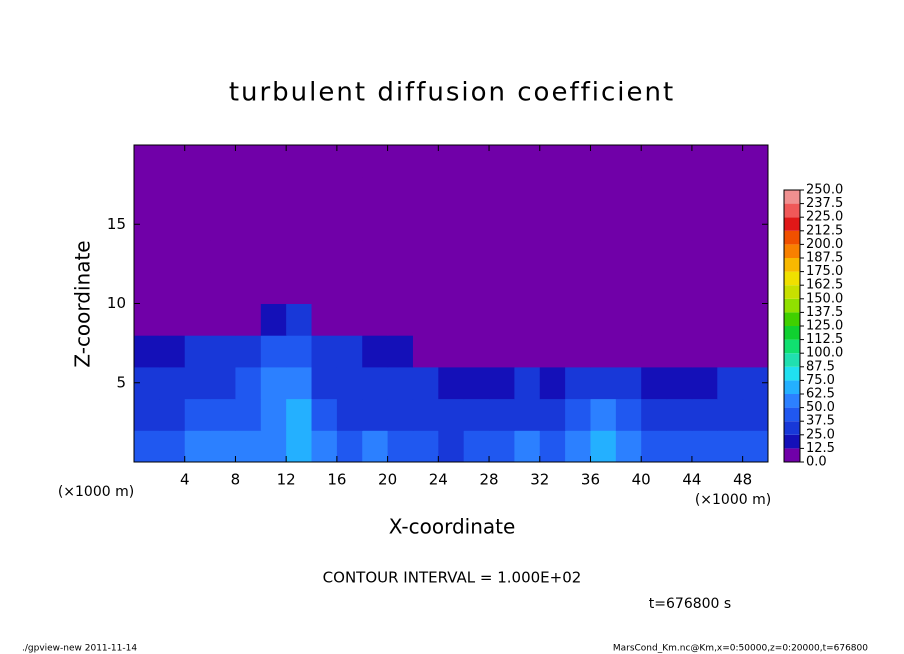 This screenshot has height=654, width=904. I want to click on colorbar-label: 175.0, so click(824, 271).